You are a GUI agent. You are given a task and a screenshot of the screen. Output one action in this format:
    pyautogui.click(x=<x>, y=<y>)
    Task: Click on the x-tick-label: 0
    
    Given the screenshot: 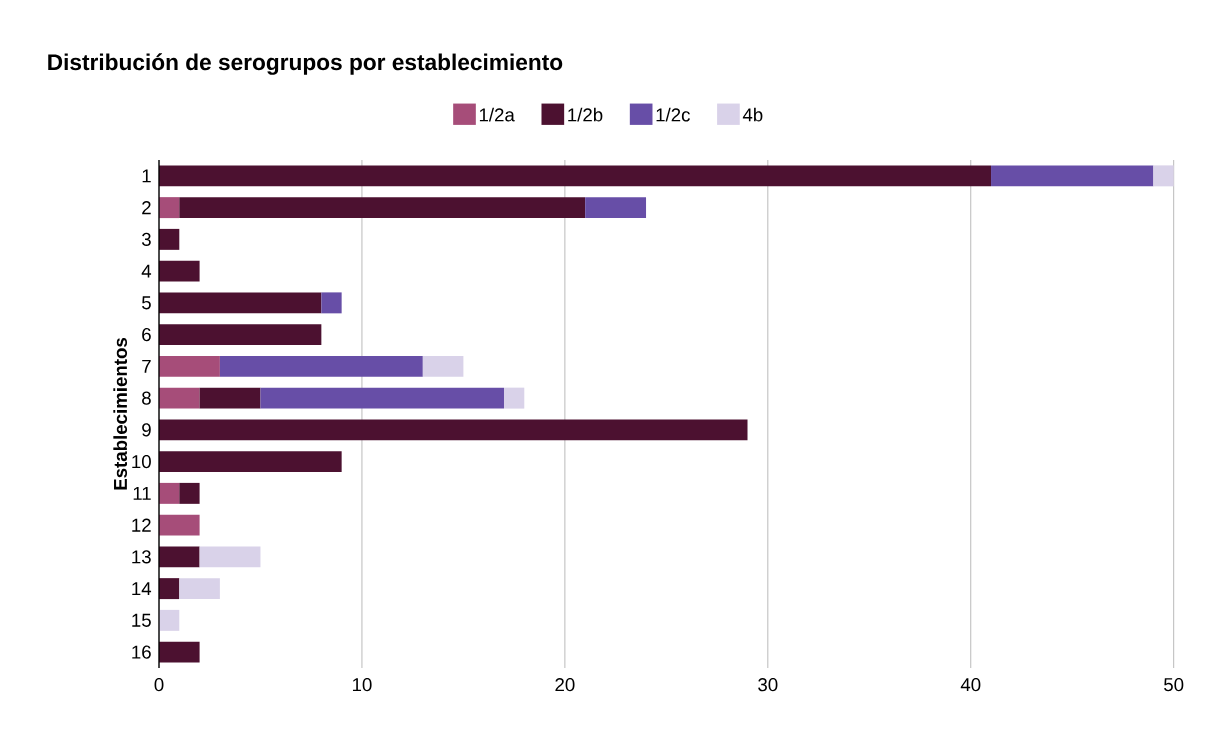 What is the action you would take?
    pyautogui.click(x=159, y=685)
    